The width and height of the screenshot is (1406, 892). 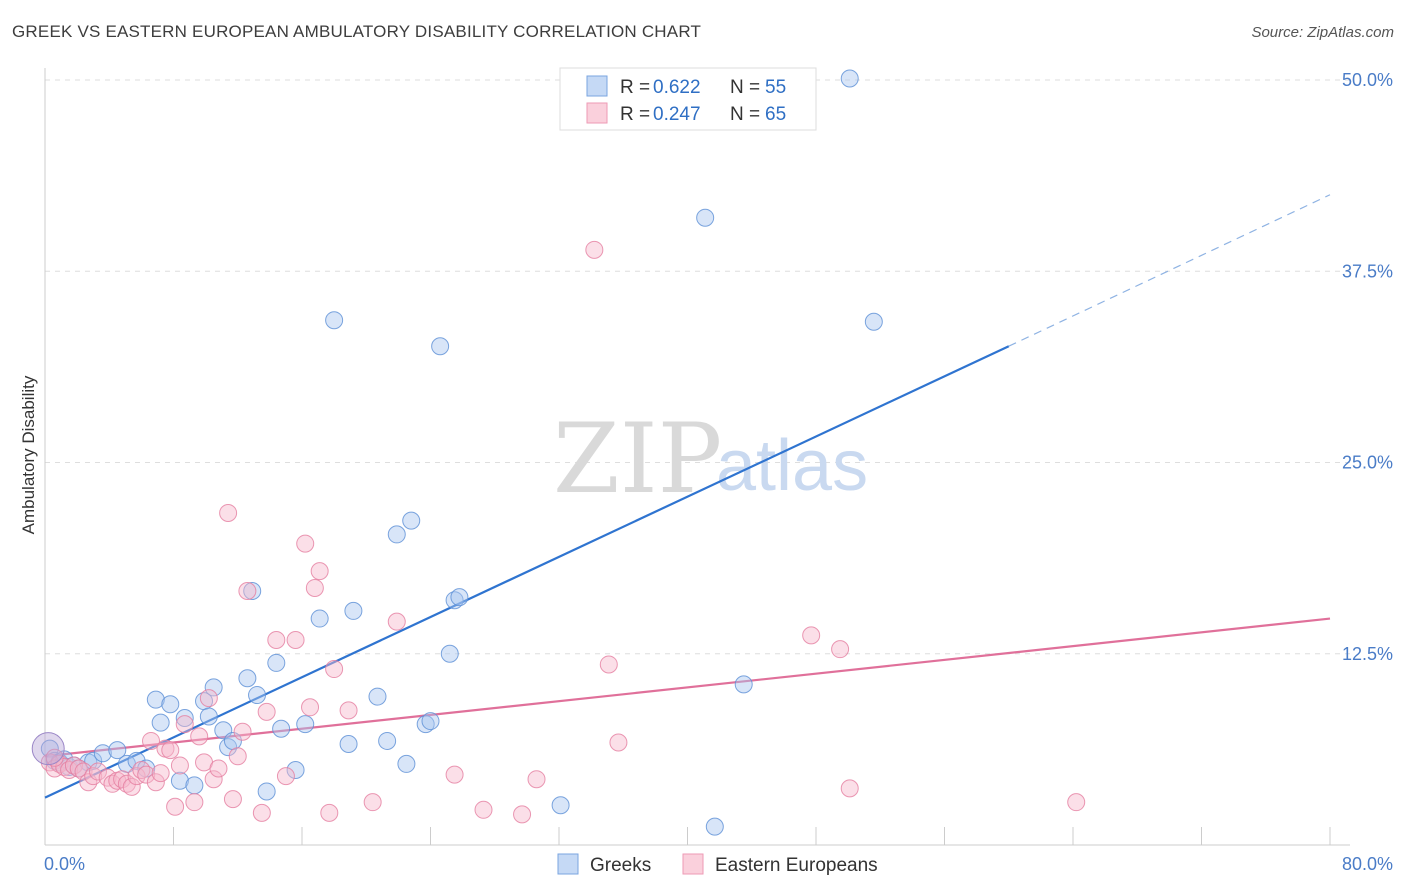 What do you see at coordinates (693, 864) in the screenshot?
I see `series-swatch-eastern-europeans` at bounding box center [693, 864].